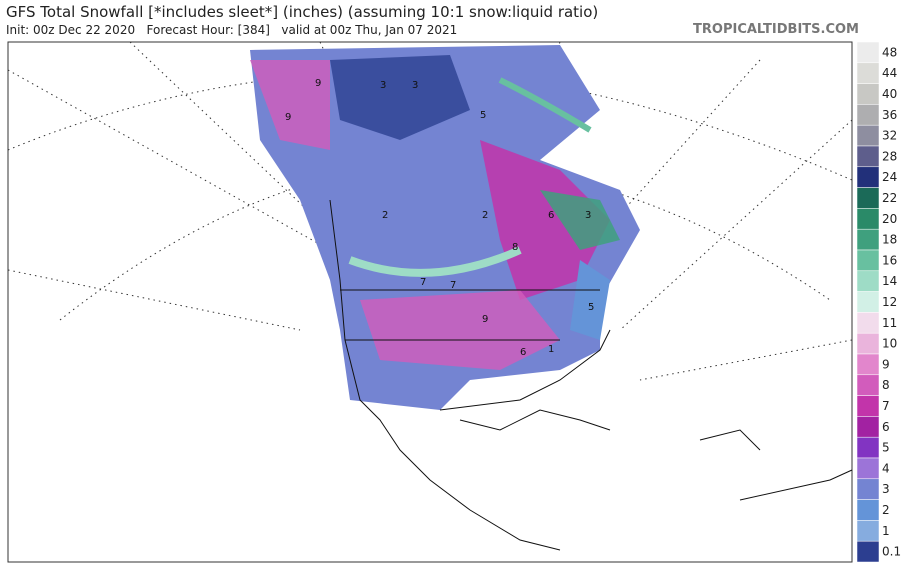 The image size is (905, 570). Describe the element at coordinates (886, 489) in the screenshot. I see `legend-label: 3` at that location.